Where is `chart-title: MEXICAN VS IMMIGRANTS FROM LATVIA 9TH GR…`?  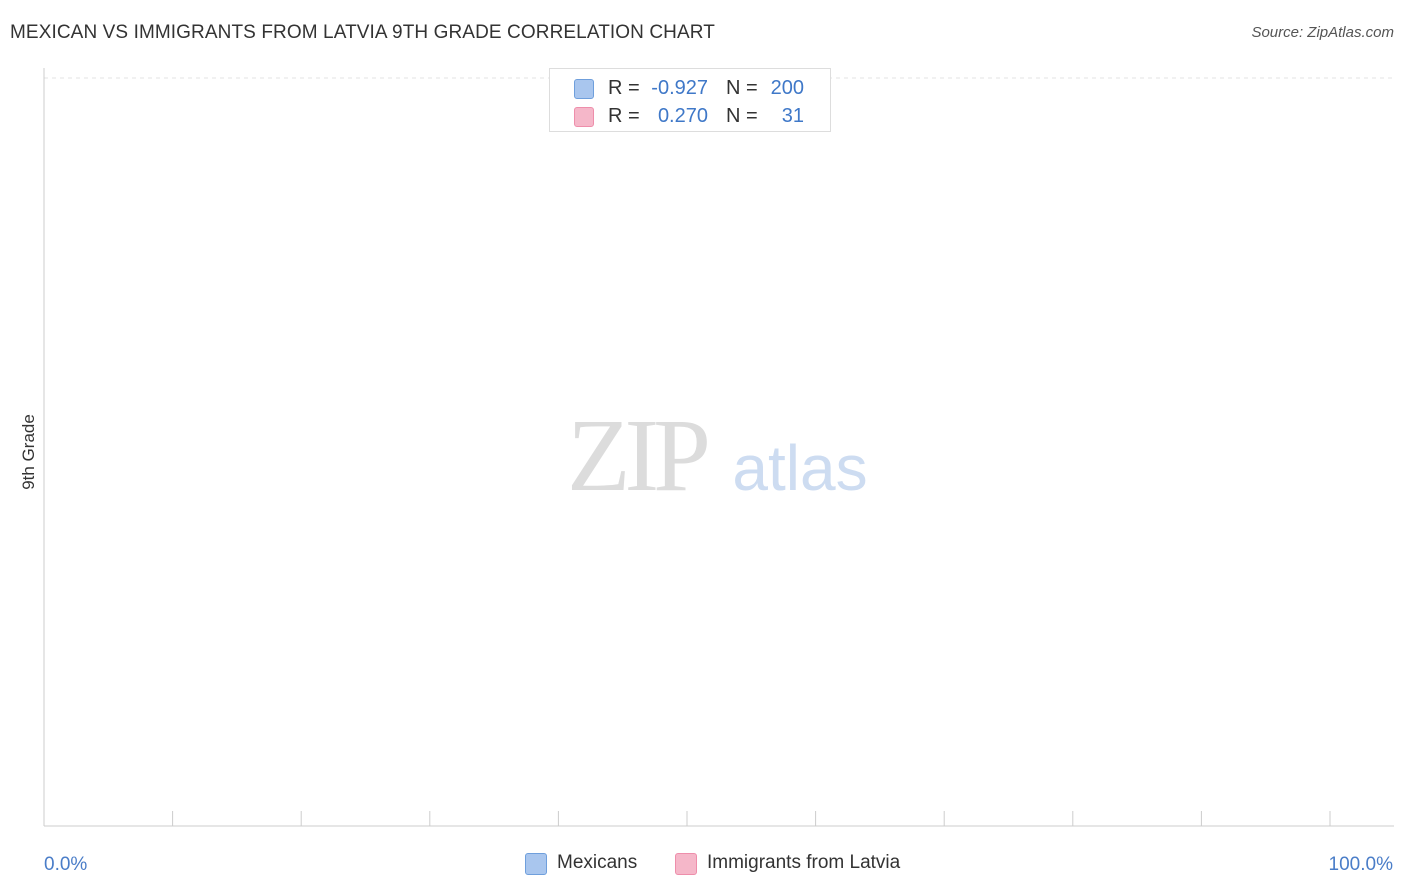 chart-title: MEXICAN VS IMMIGRANTS FROM LATVIA 9TH GR… is located at coordinates (362, 32).